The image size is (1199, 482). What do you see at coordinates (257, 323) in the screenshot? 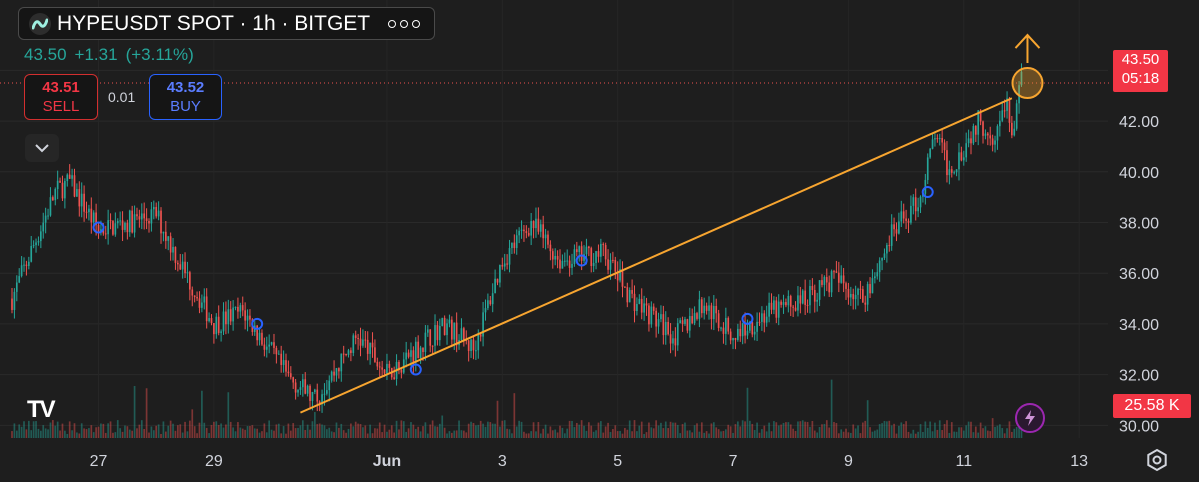
I see `event-marker` at bounding box center [257, 323].